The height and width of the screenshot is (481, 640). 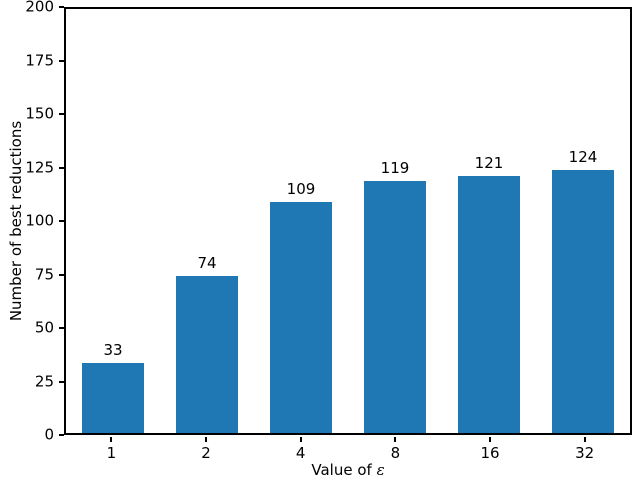 I want to click on y-axis-ticks: 0 25 50 75 100 125 150 175 200, so click(x=32, y=221).